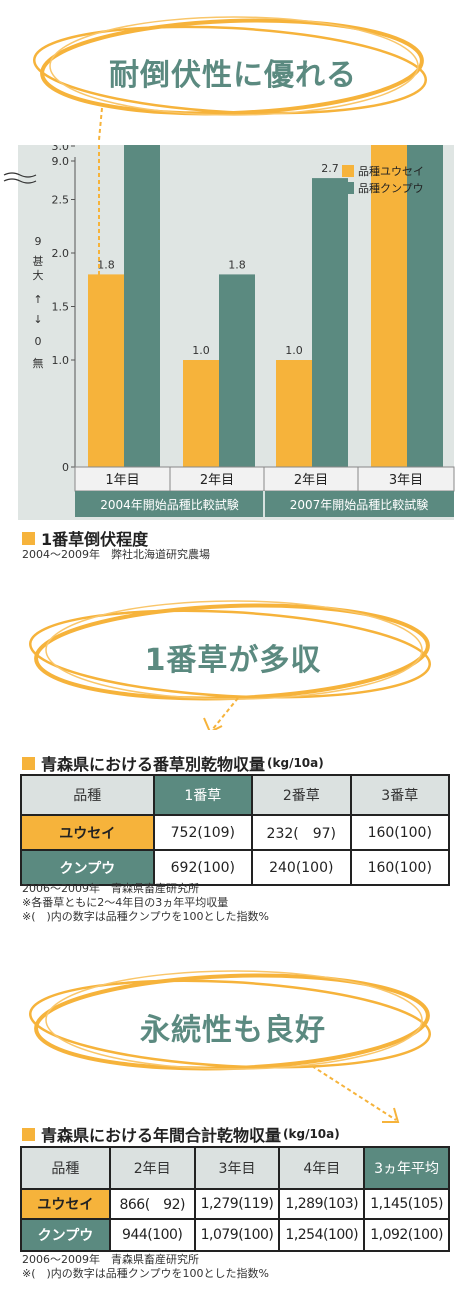 This screenshot has height=1297, width=466. I want to click on y-axis-label-char: ↑, so click(37, 299).